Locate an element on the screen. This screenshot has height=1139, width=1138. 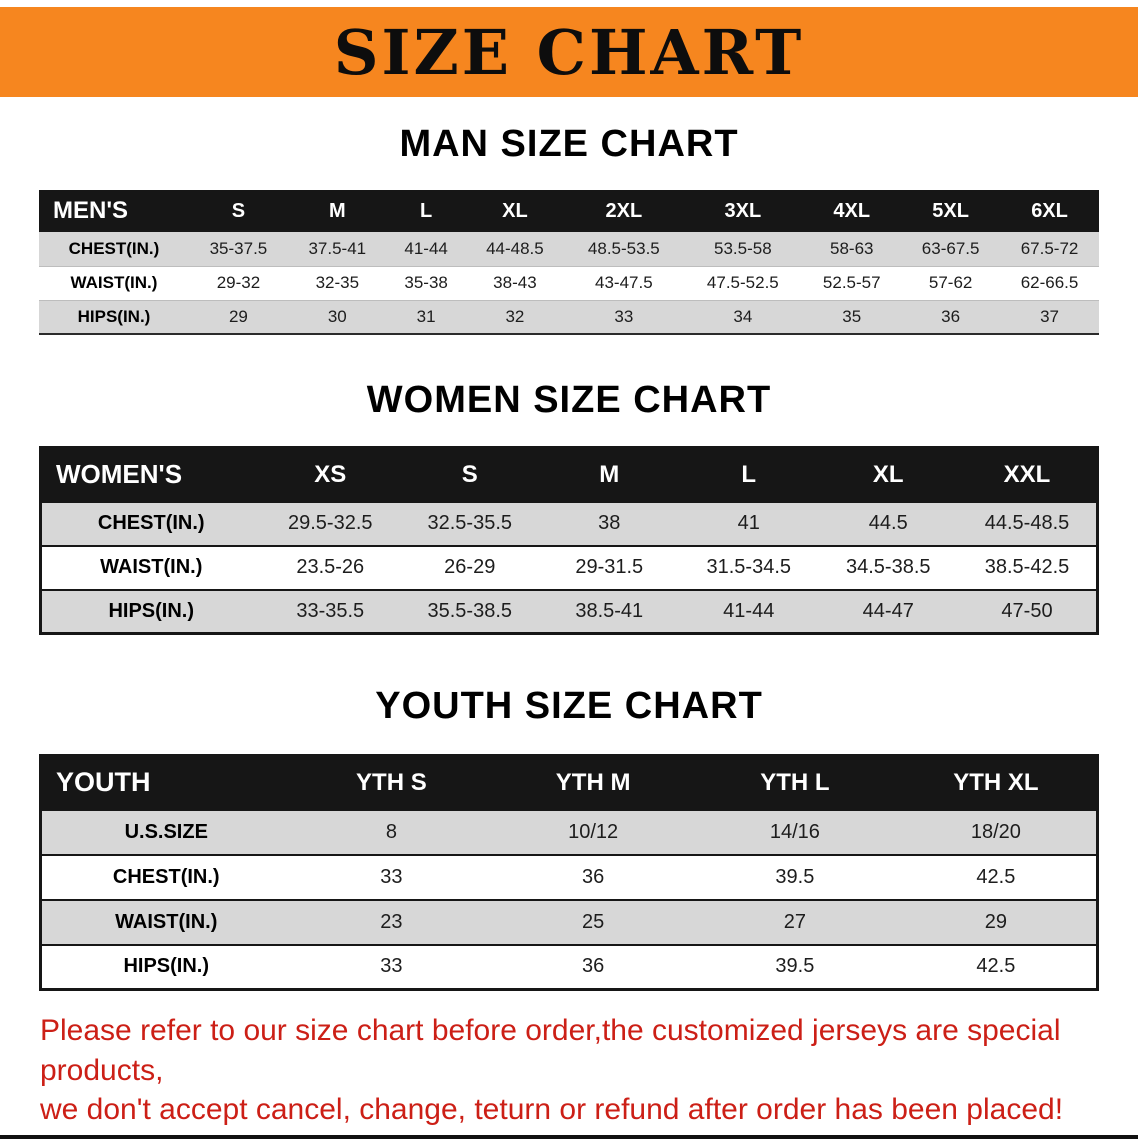
size-column-header: 6XL is located at coordinates (1049, 211).